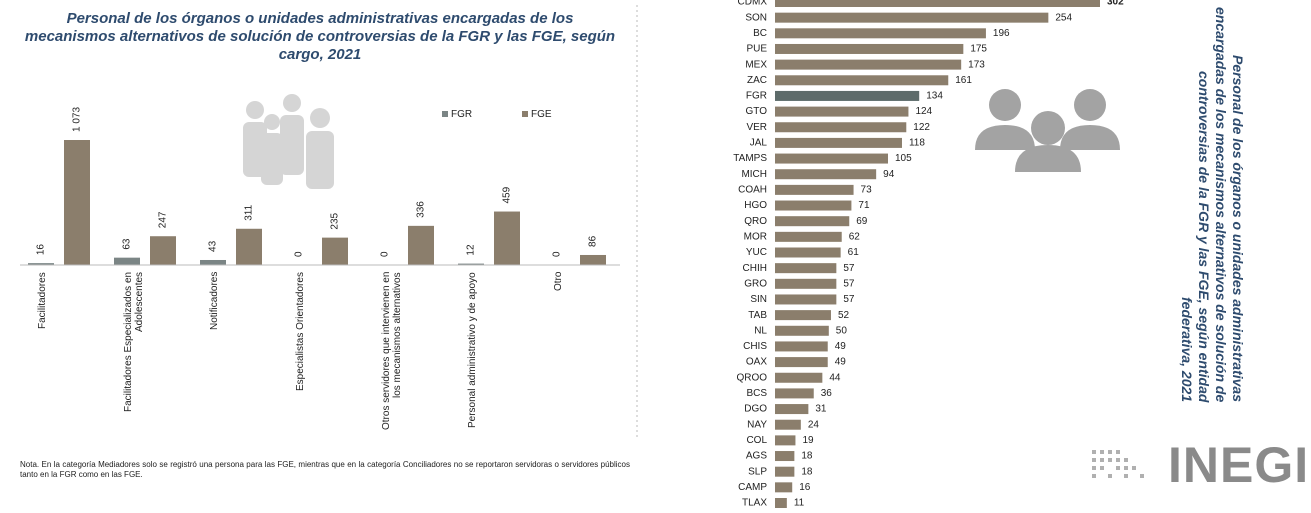 The width and height of the screenshot is (1311, 513). I want to click on data-label: 18, so click(807, 471).